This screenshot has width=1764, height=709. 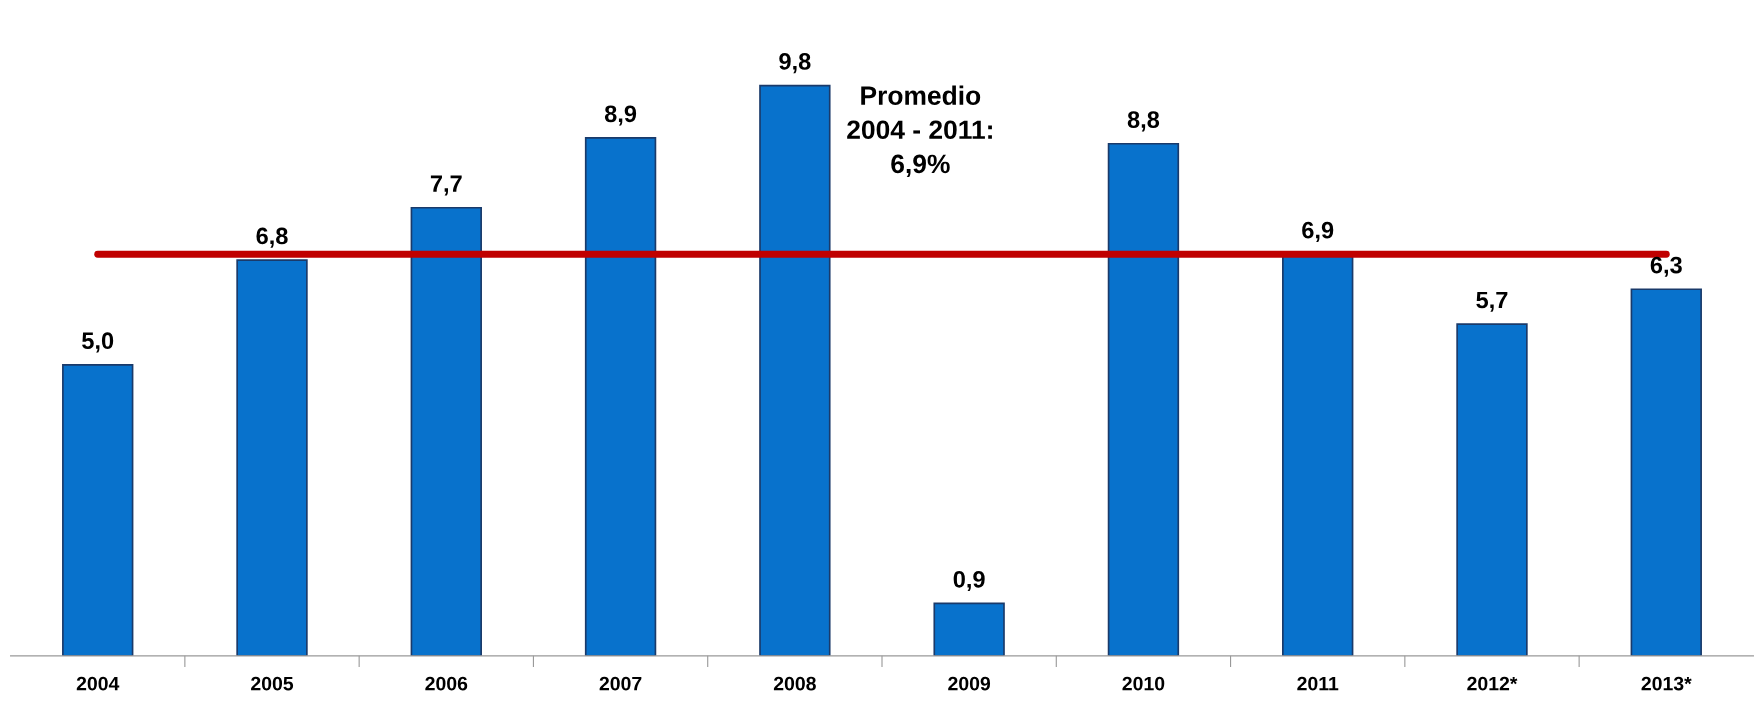 I want to click on x-tick-label: 2013*, so click(x=1666, y=683).